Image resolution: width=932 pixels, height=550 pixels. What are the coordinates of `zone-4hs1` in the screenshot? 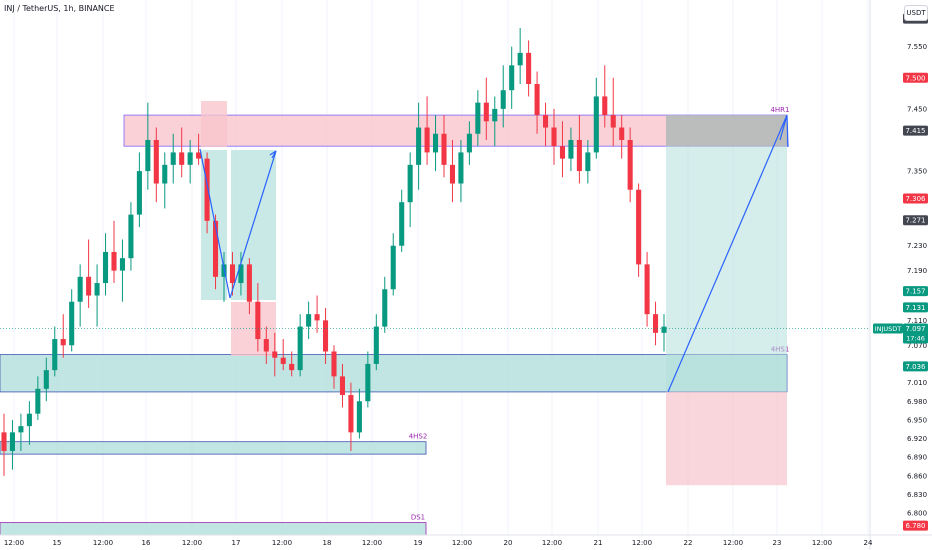 It's located at (394, 373).